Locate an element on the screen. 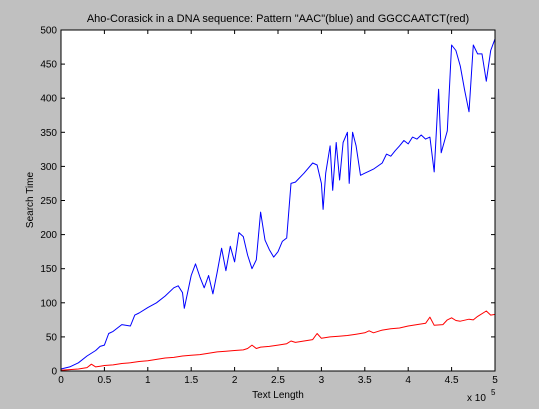 Image resolution: width=539 pixels, height=409 pixels. y-tick-label: 200 is located at coordinates (48, 235).